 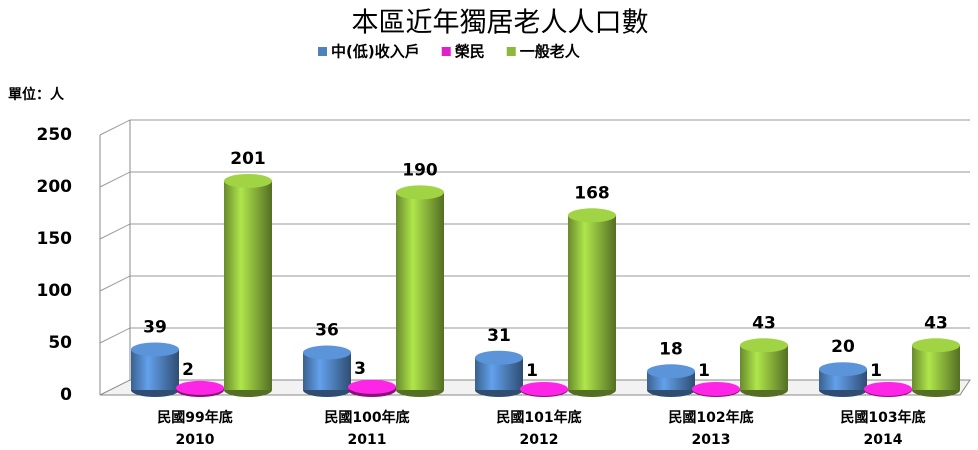 What do you see at coordinates (188, 370) in the screenshot?
I see `data-label: 2` at bounding box center [188, 370].